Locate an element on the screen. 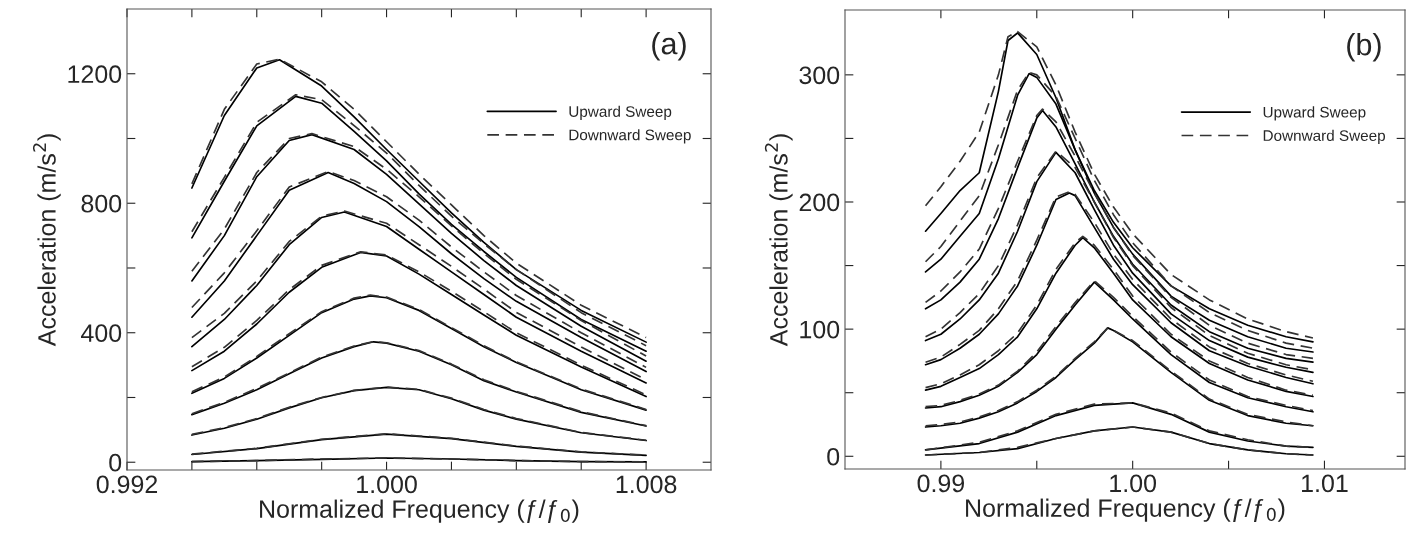 This screenshot has height=539, width=1413. y-tick-label: 100 is located at coordinates (820, 329).